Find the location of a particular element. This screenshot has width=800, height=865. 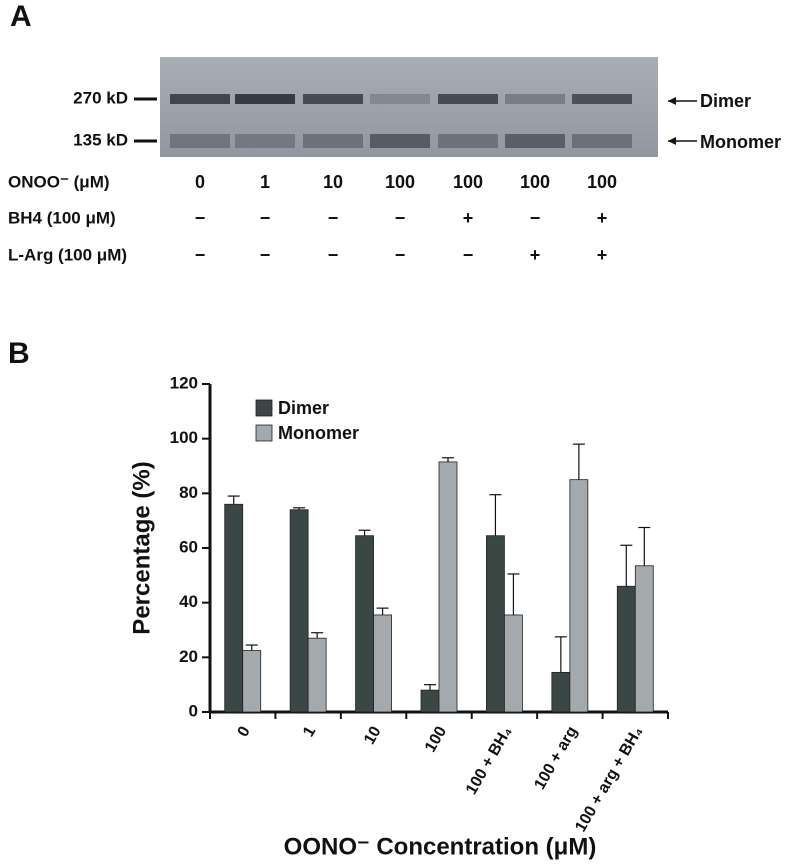

y-tick-label: 40 is located at coordinates (188, 601).